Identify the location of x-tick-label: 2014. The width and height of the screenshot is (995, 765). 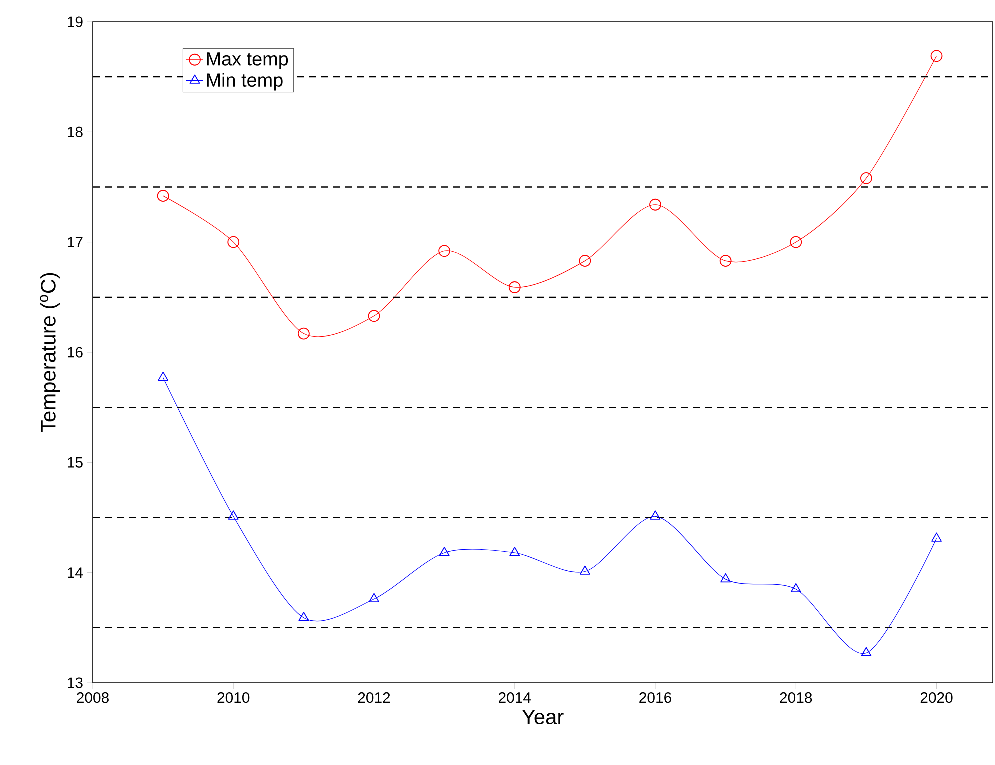
(515, 698).